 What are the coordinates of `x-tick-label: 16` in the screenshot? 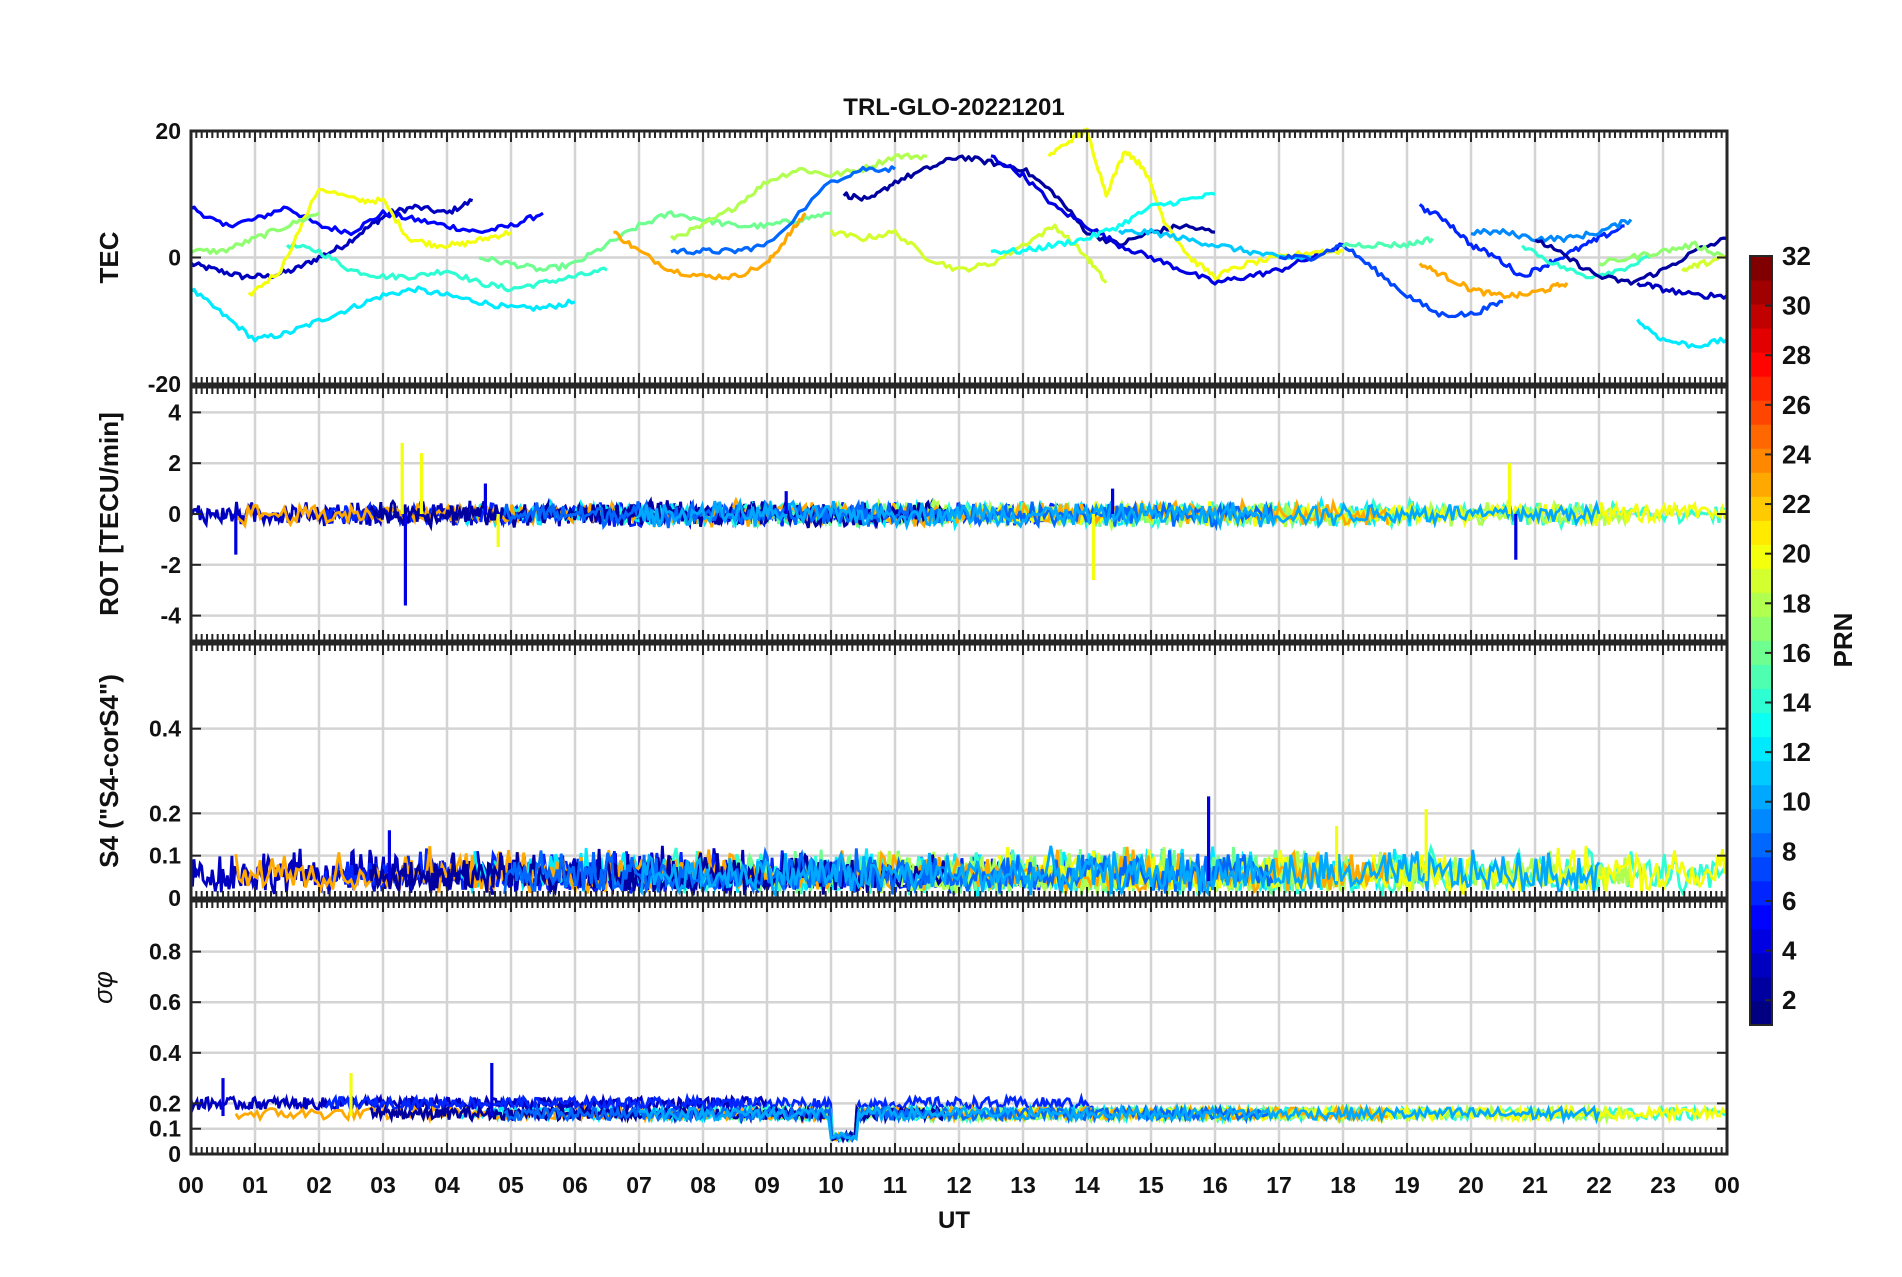 It's located at (1215, 1185).